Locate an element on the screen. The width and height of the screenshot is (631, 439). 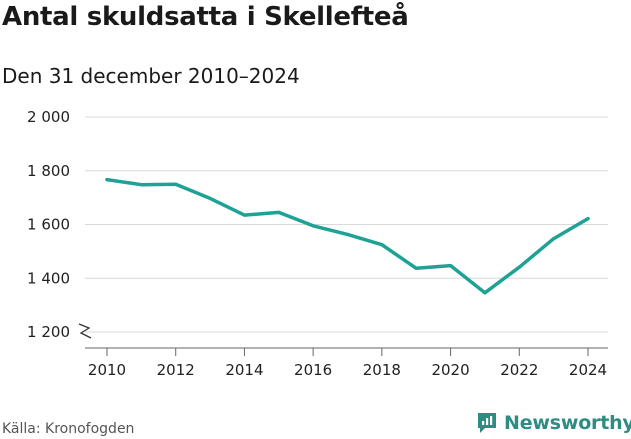
x-tick-label: 2022 is located at coordinates (519, 370).